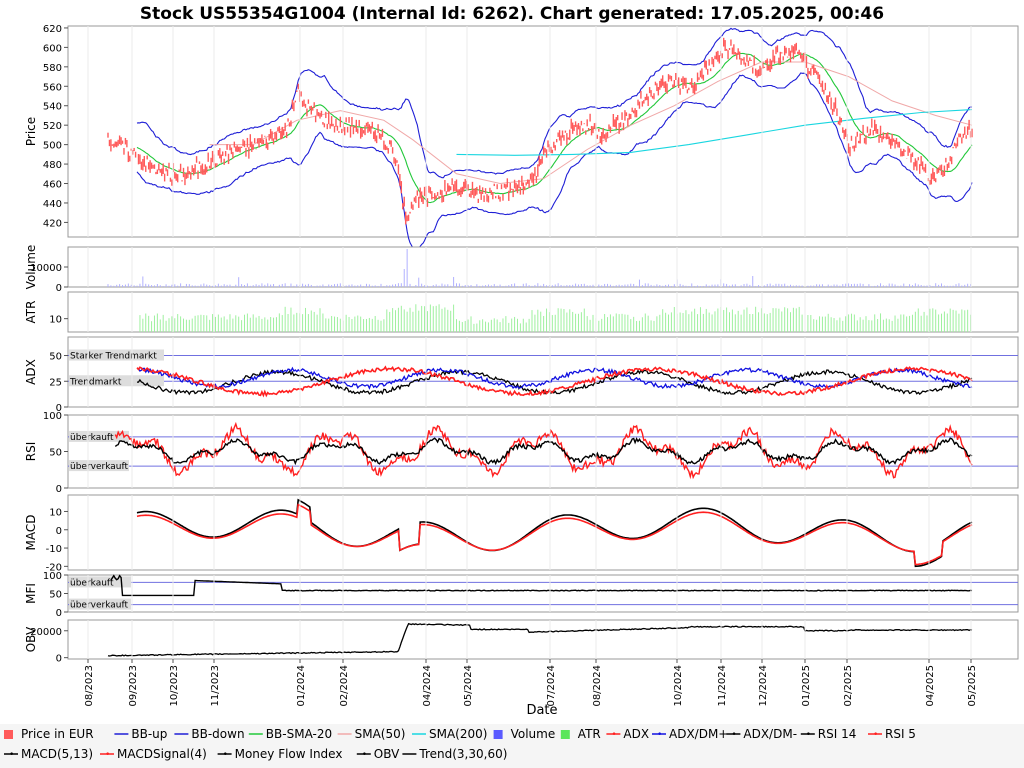 The width and height of the screenshot is (1024, 768). Describe the element at coordinates (828, 734) in the screenshot. I see `legend-item: • RSI 14` at that location.